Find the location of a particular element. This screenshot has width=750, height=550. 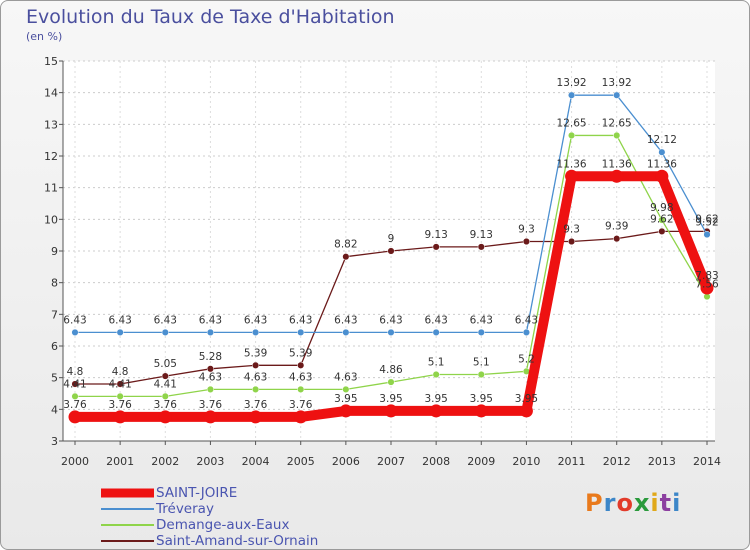

x-tick-label: 2001 is located at coordinates (120, 461).